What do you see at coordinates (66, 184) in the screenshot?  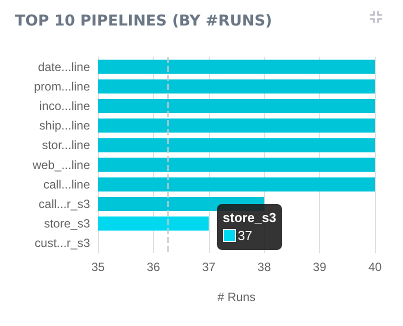 I see `y-tick-label: call...line` at bounding box center [66, 184].